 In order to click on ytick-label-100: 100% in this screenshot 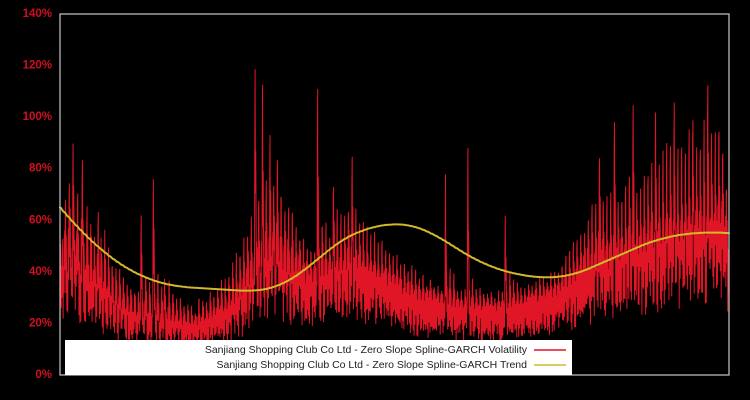, I will do `click(37, 117)`.